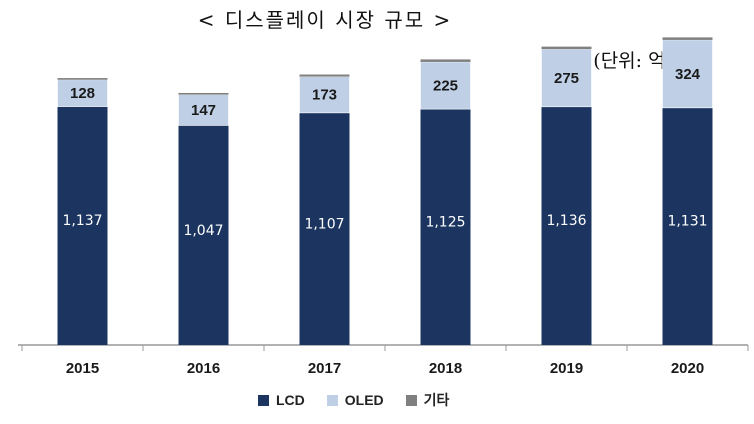  What do you see at coordinates (687, 38) in the screenshot?
I see `bar-기타-2020` at bounding box center [687, 38].